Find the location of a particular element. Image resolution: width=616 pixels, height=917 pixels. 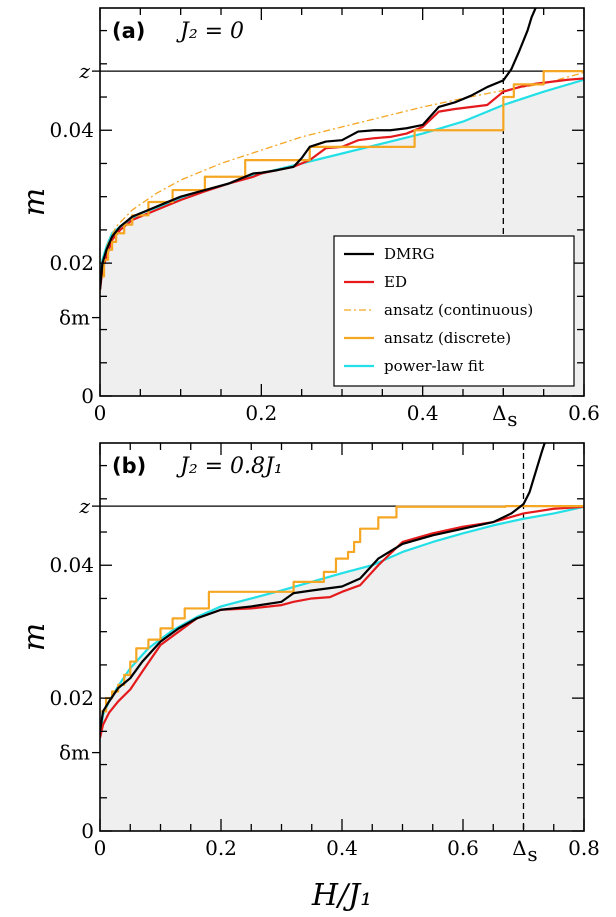

x-axis-label: H/J₁ is located at coordinates (341, 895).